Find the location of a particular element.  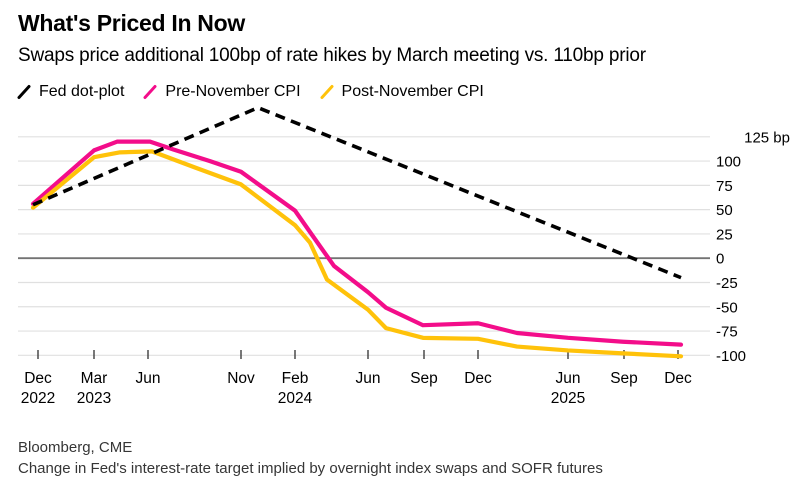

y-axis-label-50: 50 is located at coordinates (724, 210).